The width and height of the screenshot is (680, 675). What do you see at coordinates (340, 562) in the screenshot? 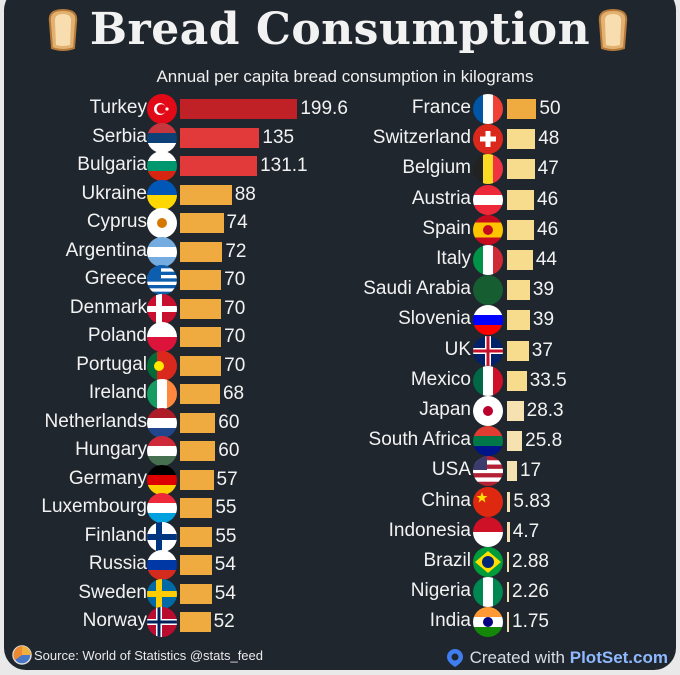
I see `bar-row-brazil: Brazil 2.88` at bounding box center [340, 562].